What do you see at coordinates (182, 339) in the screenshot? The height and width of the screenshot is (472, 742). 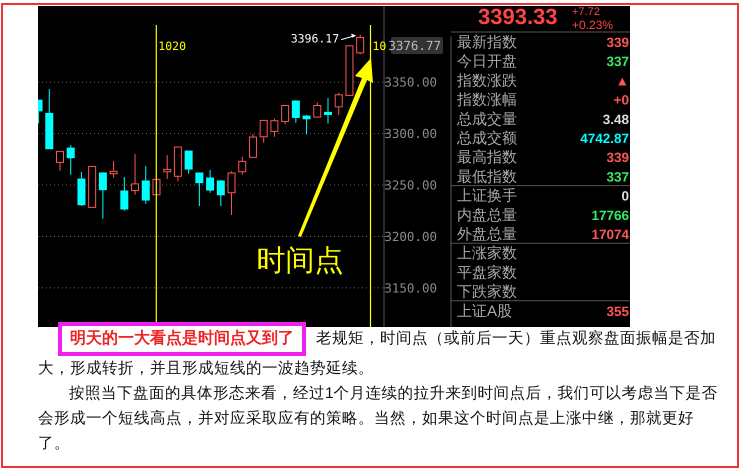 I see `text: 明天的一大看点是时间点又到了` at bounding box center [182, 339].